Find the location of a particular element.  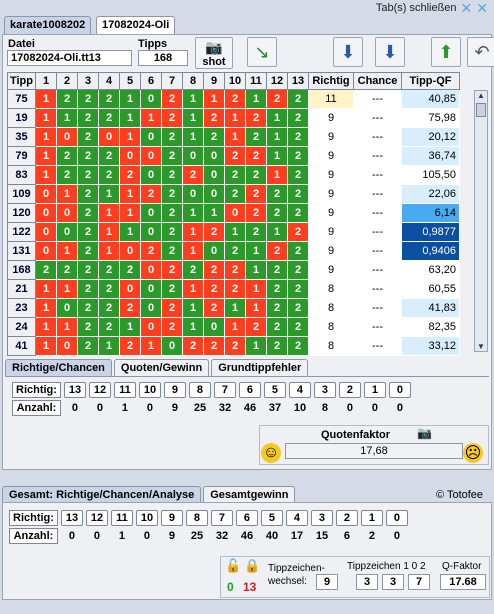

table-row: 79 1 2 2 2 0 0 2 0 0 2 2 1 2 9 --- 36,74 is located at coordinates (233, 156).